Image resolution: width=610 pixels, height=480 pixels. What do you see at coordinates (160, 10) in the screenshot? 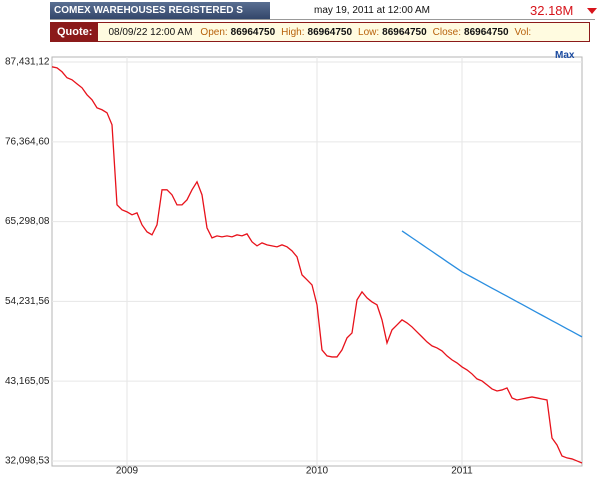
I see `chart-title: COMEX WAREHOUSES REGISTERED S` at bounding box center [160, 10].